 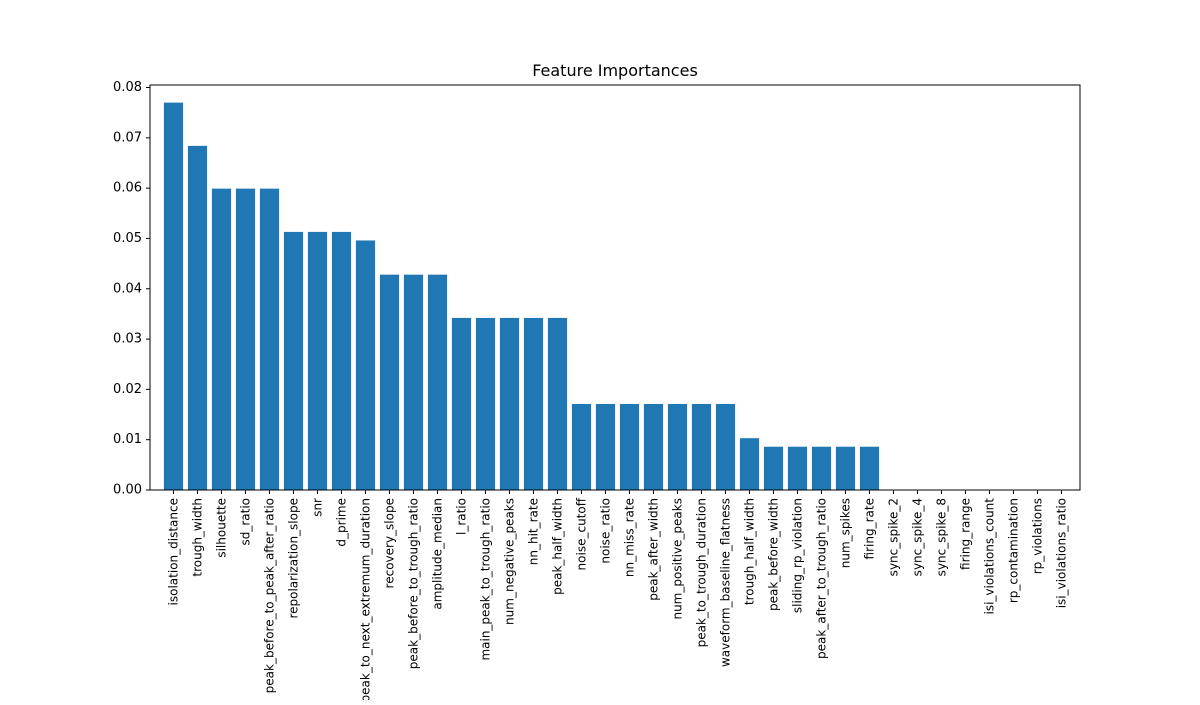 I want to click on bar-isolation-distance, so click(x=173, y=296).